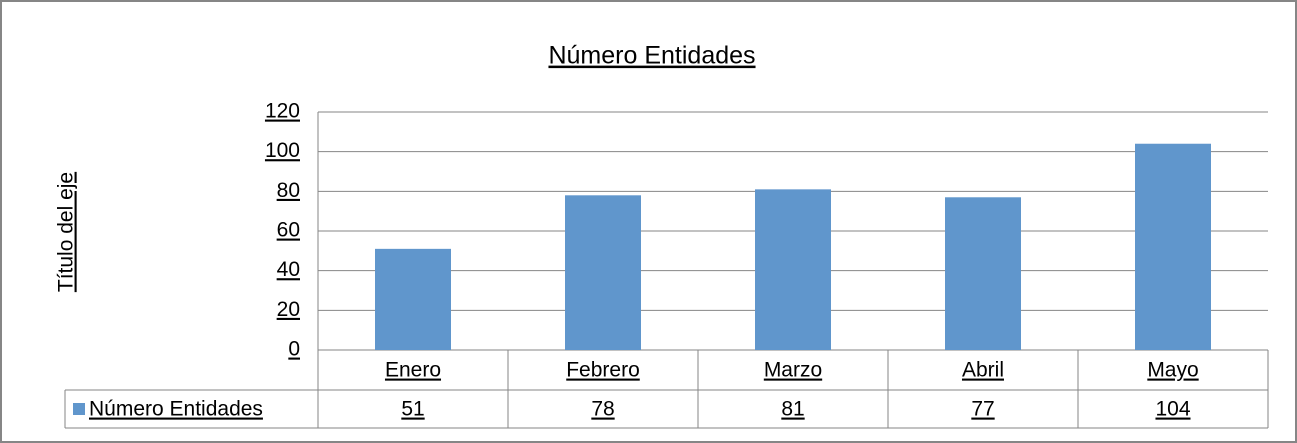 Image resolution: width=1297 pixels, height=443 pixels. I want to click on x-tick-label: Abril, so click(983, 370).